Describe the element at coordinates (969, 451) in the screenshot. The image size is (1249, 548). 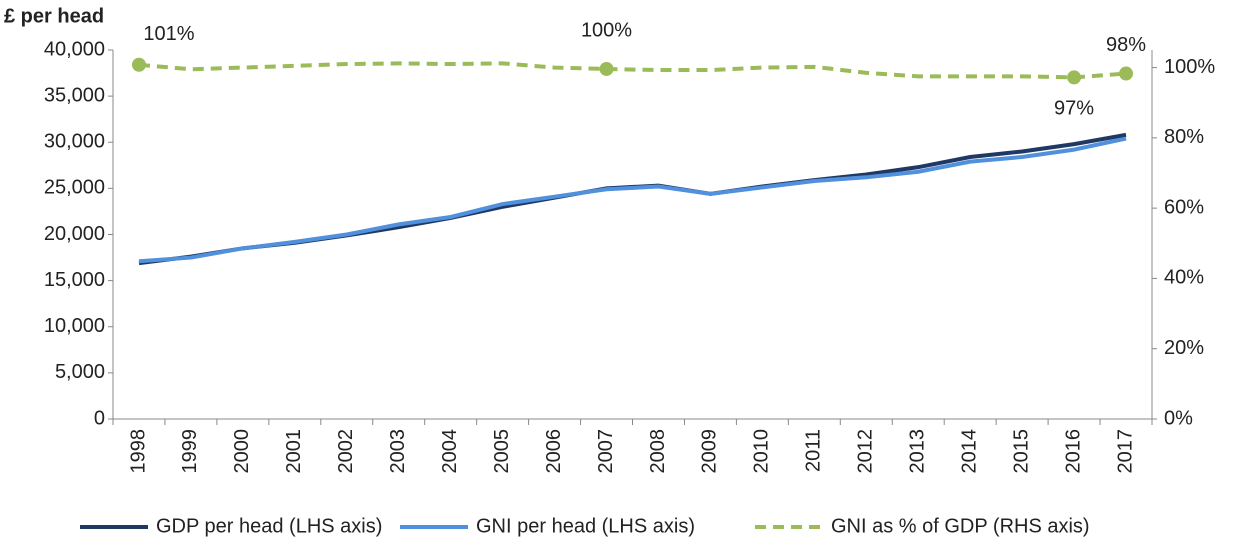
I see `x-tick-label: 2014` at that location.